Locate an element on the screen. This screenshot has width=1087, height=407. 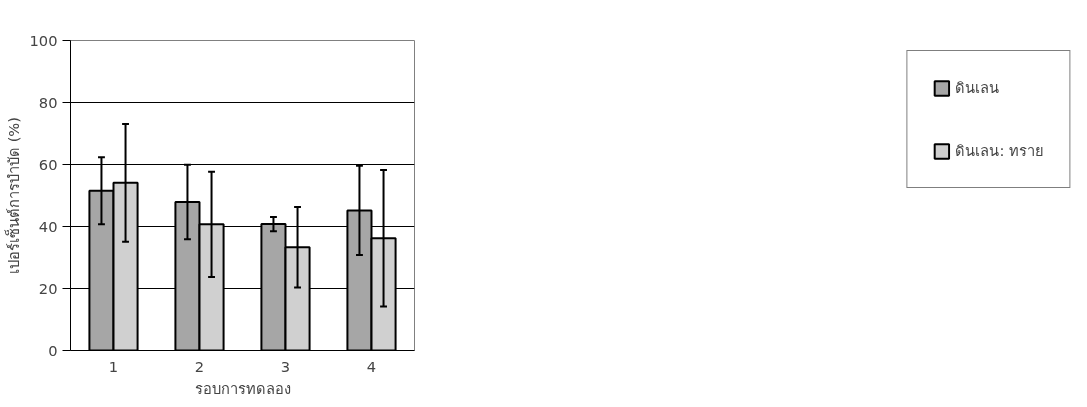
x-tick-label: 1 is located at coordinates (113, 366).